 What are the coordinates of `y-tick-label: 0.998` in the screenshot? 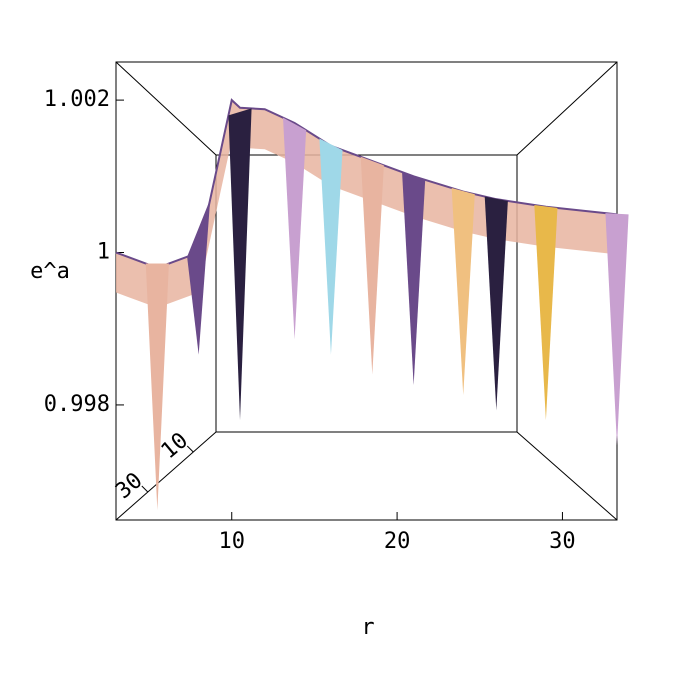 It's located at (77, 404).